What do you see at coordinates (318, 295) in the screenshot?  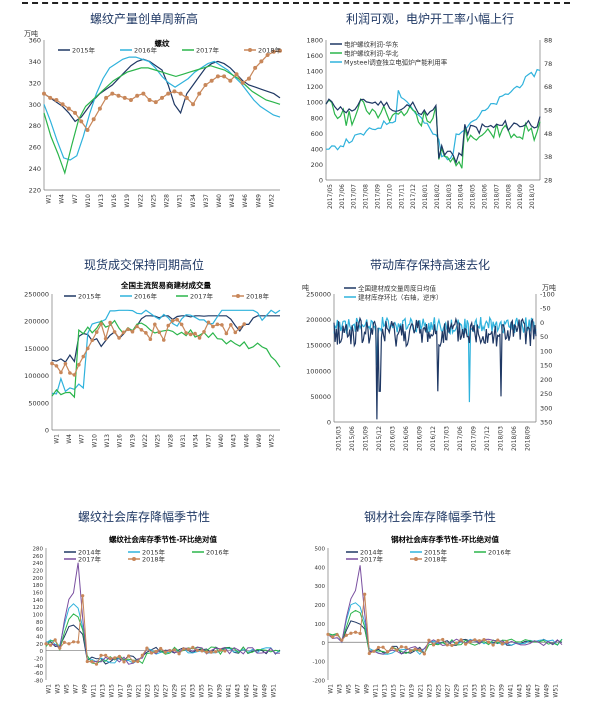 I see `y-tick-label: 250000` at bounding box center [318, 295].